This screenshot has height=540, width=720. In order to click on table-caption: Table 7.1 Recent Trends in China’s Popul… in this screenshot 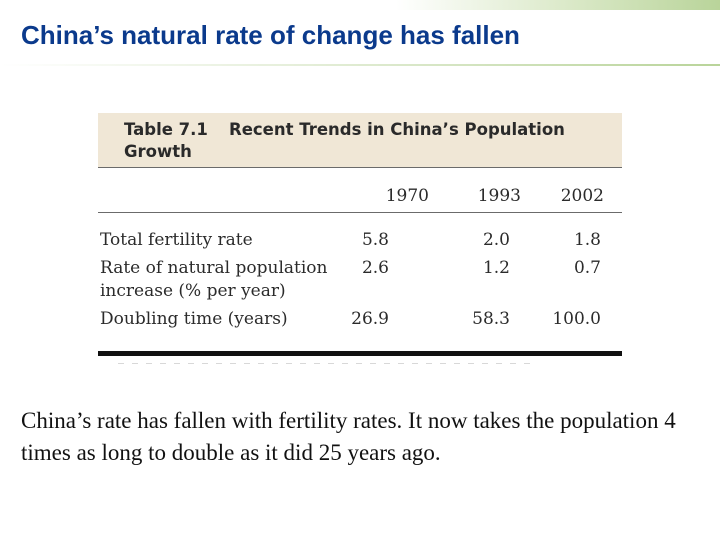, I will do `click(360, 140)`.